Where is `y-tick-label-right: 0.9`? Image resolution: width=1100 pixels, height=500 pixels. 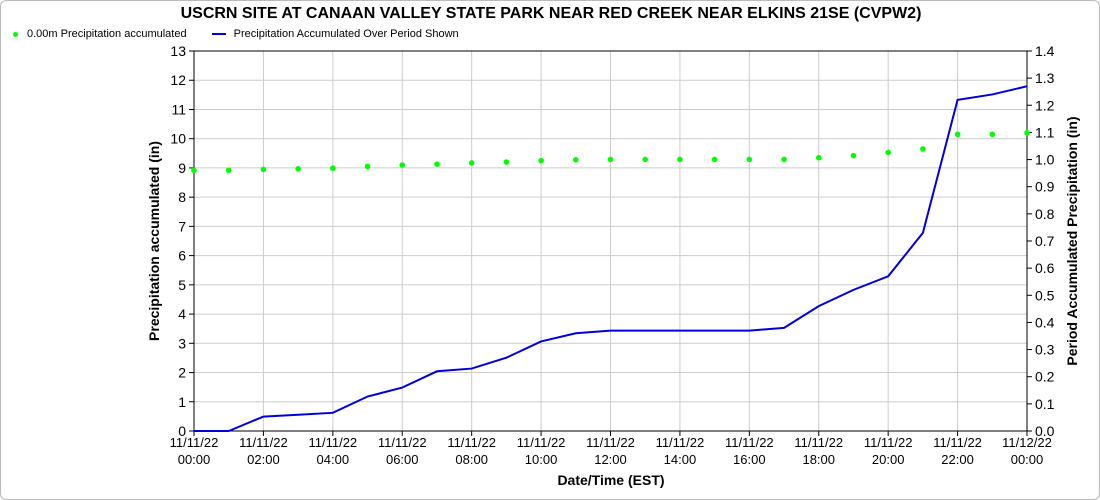
y-tick-label-right: 0.9 is located at coordinates (1045, 187).